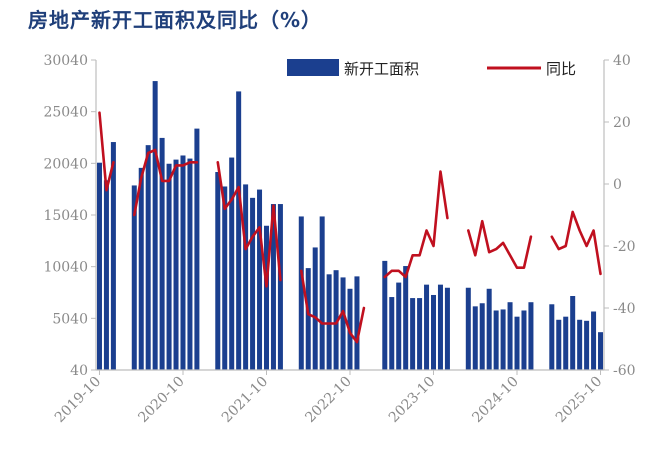 The image size is (660, 467). What do you see at coordinates (622, 61) in the screenshot?
I see `right-tick-label: 40` at bounding box center [622, 61].